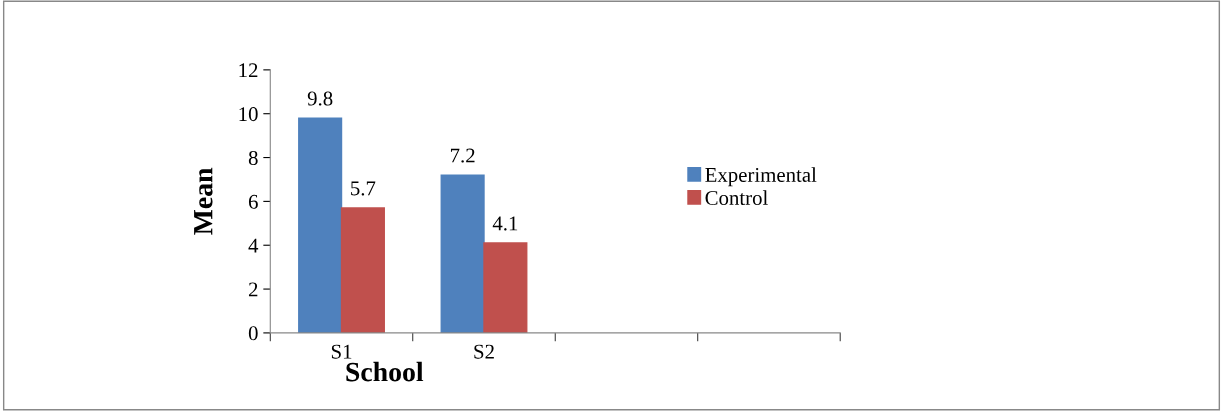 This screenshot has width=1223, height=411. What do you see at coordinates (736, 197) in the screenshot?
I see `legend-label: Control` at bounding box center [736, 197].